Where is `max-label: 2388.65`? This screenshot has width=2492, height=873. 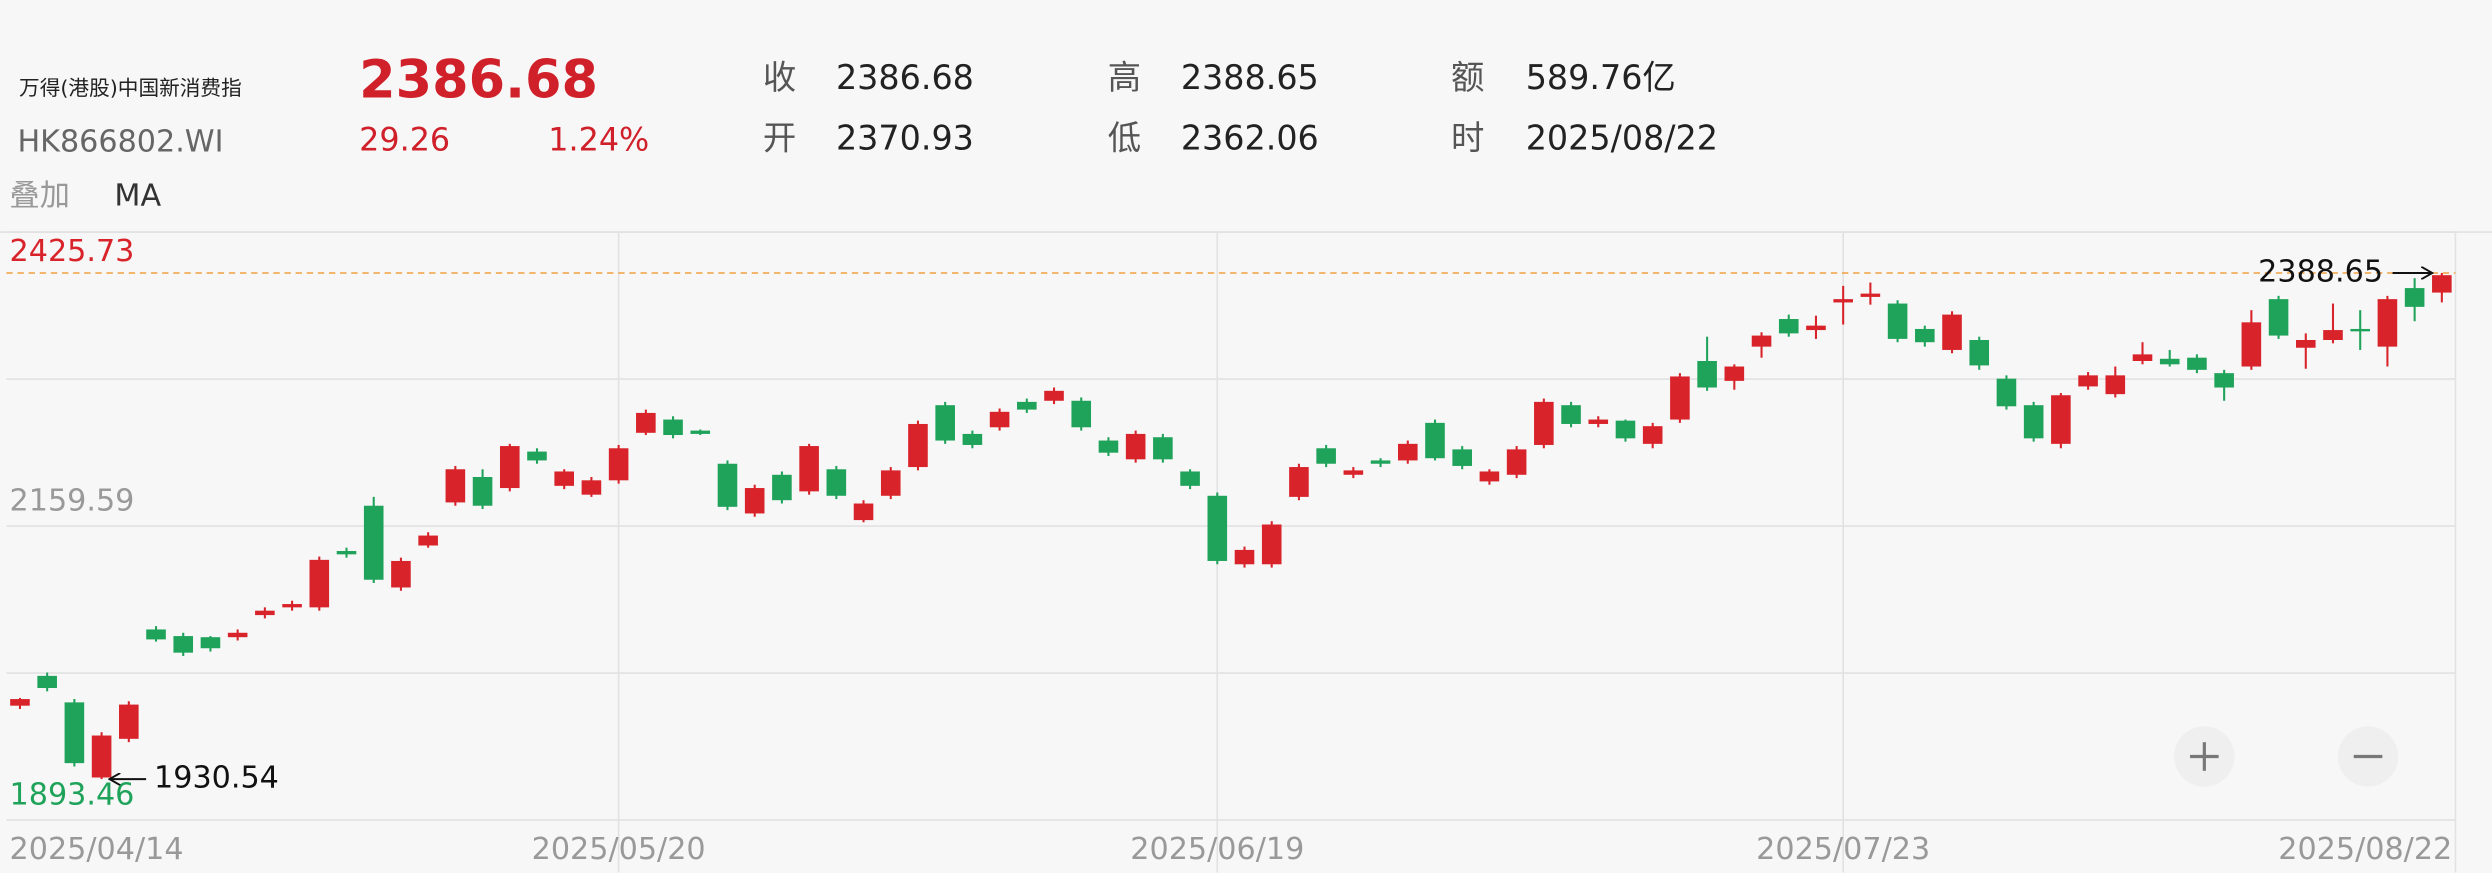
max-label: 2388.65 is located at coordinates (2320, 272).